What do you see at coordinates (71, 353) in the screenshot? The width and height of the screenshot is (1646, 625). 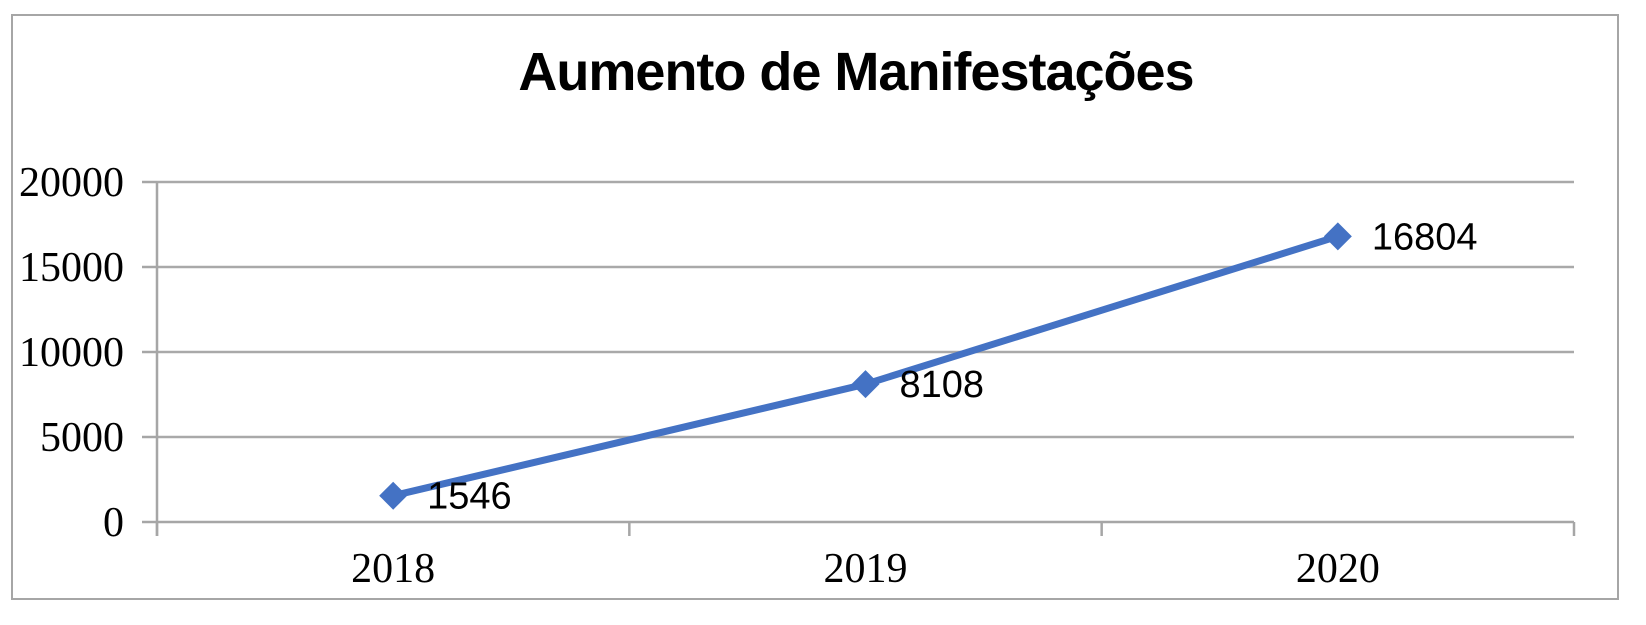 I see `y-axis-label: 10000` at bounding box center [71, 353].